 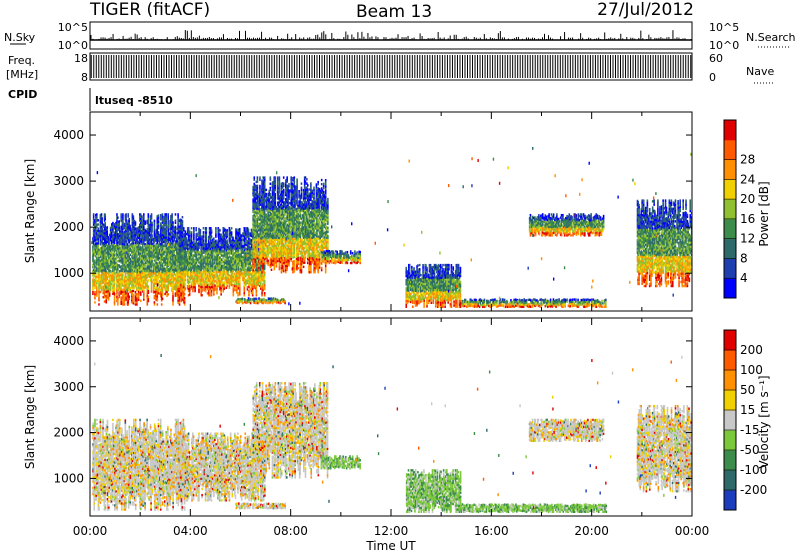 I want to click on freq-panel-frame, so click(x=391, y=66).